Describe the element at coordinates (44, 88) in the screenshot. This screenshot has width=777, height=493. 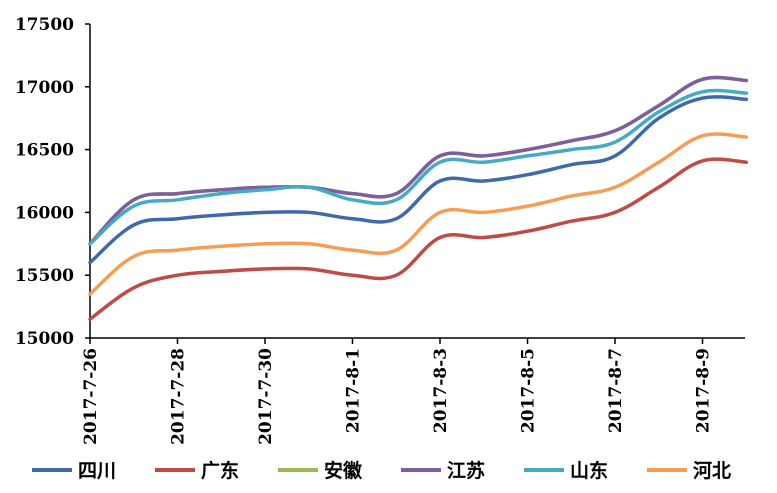
I see `y-tick-label: 17000` at that location.